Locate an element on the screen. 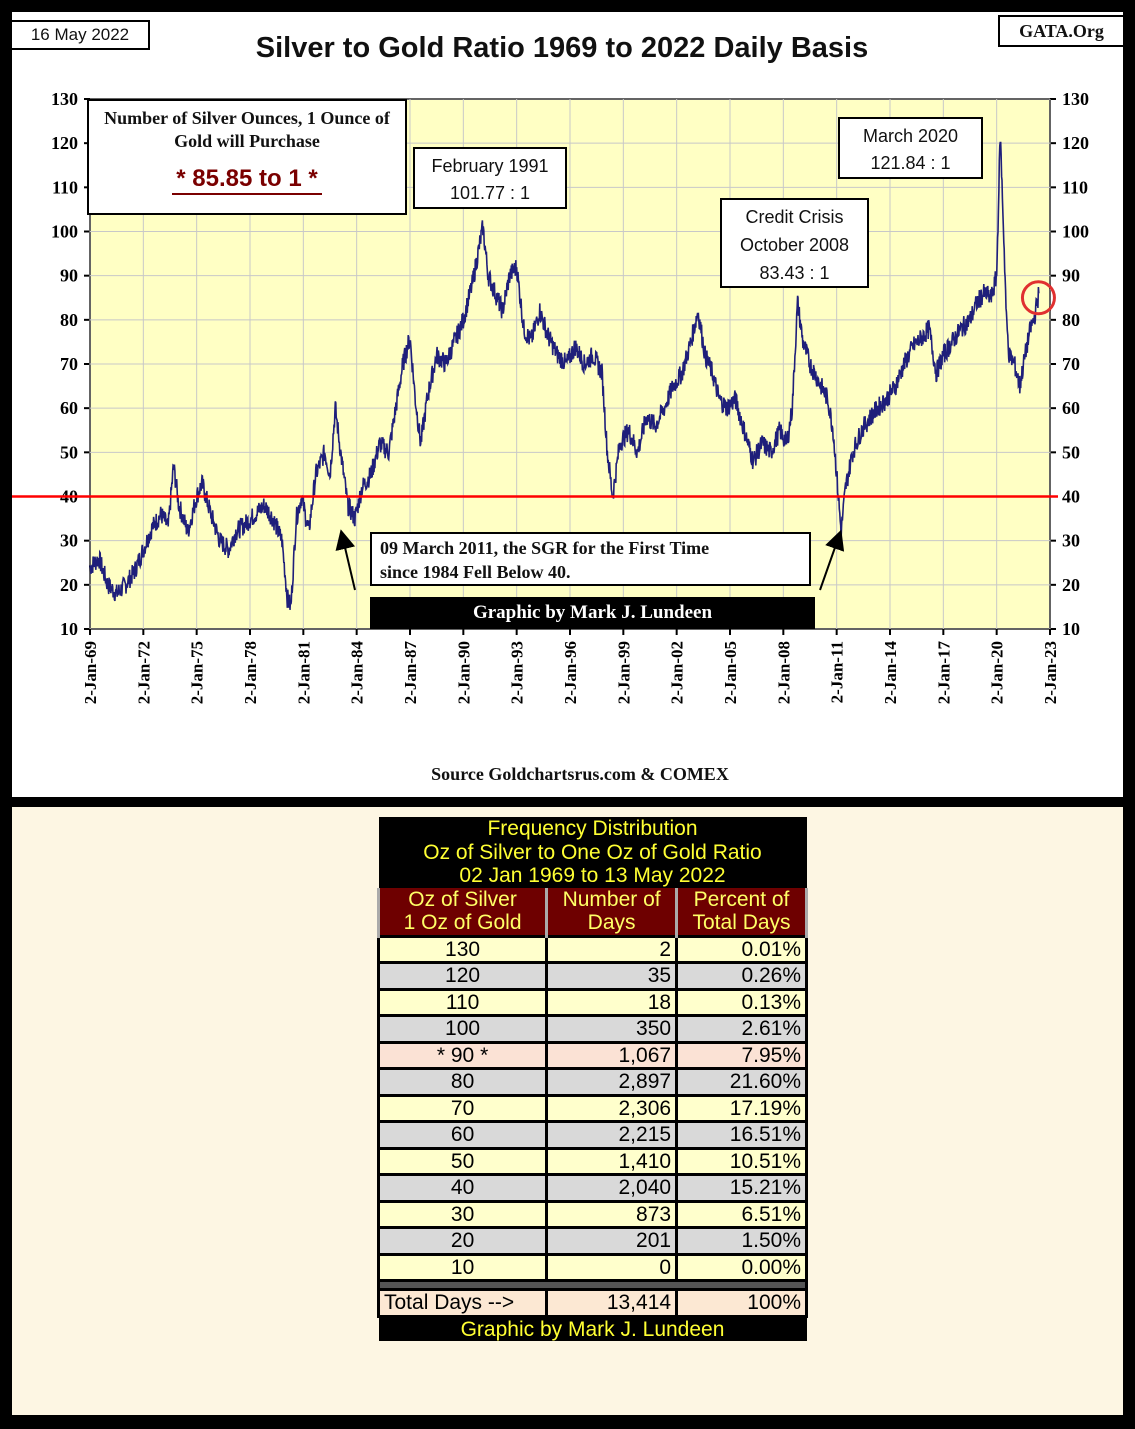 The height and width of the screenshot is (1429, 1135). table-row: 30 873 6.51% is located at coordinates (592, 1214).